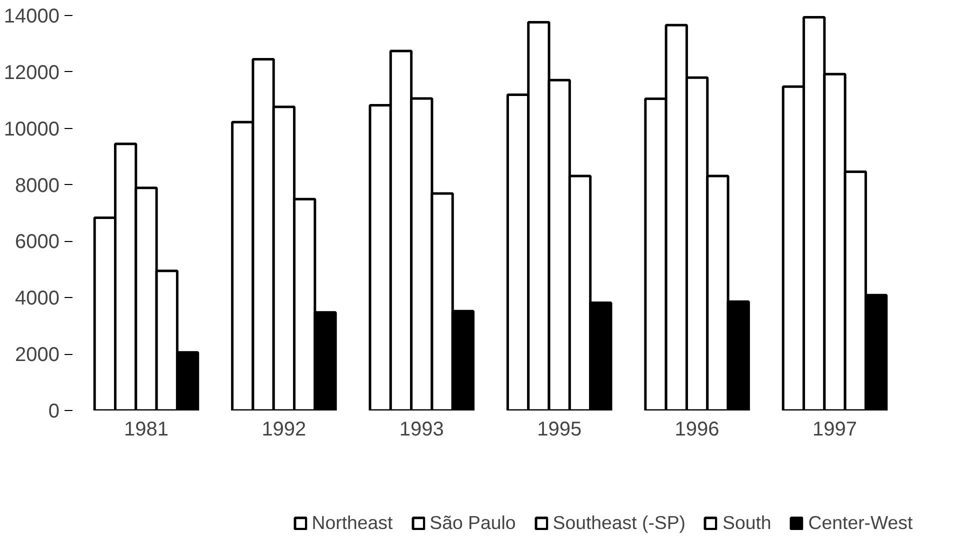  I want to click on y-tick-label: 0, so click(54, 411).